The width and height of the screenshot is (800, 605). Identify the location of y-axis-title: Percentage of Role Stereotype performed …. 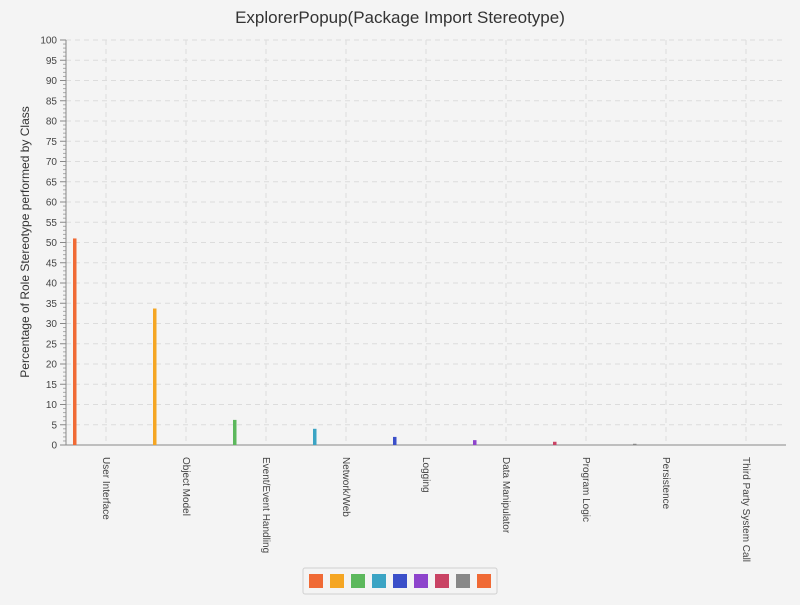
(25, 241).